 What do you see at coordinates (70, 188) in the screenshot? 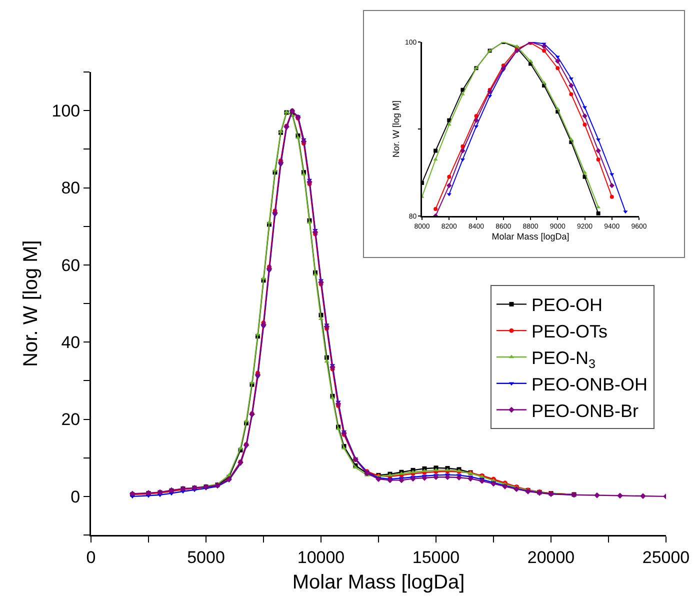
I see `y-tick-label: 80` at bounding box center [70, 188].